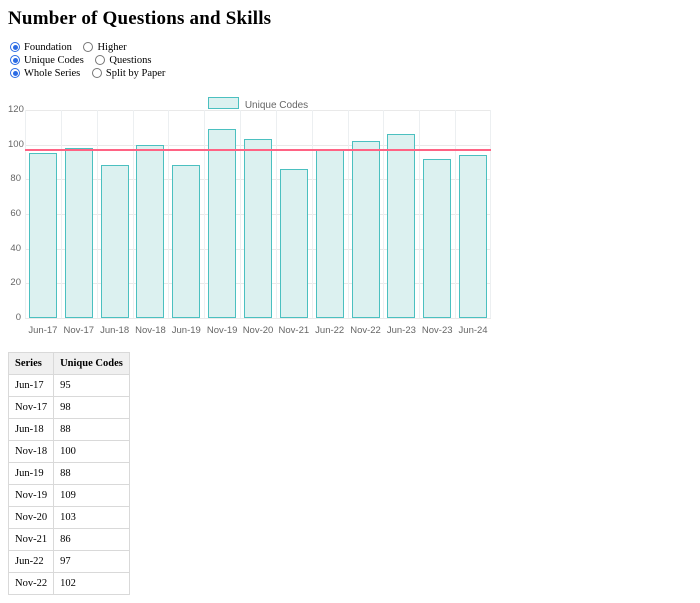 Image resolution: width=700 pixels, height=603 pixels. I want to click on scope-option-whole-series: Whole Series, so click(45, 73).